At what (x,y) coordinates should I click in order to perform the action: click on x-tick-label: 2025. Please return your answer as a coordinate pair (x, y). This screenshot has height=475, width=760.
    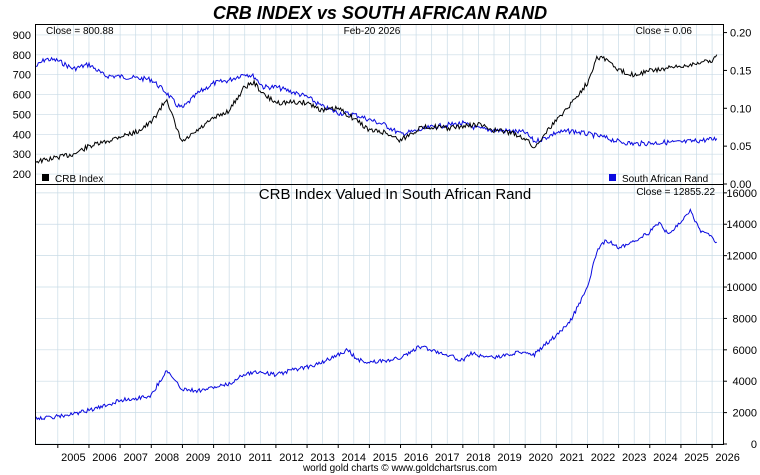
    Looking at the image, I should click on (696, 458).